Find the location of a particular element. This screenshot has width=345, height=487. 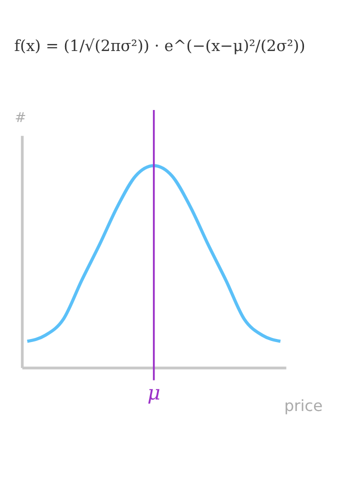

text: μ is located at coordinates (153, 392).